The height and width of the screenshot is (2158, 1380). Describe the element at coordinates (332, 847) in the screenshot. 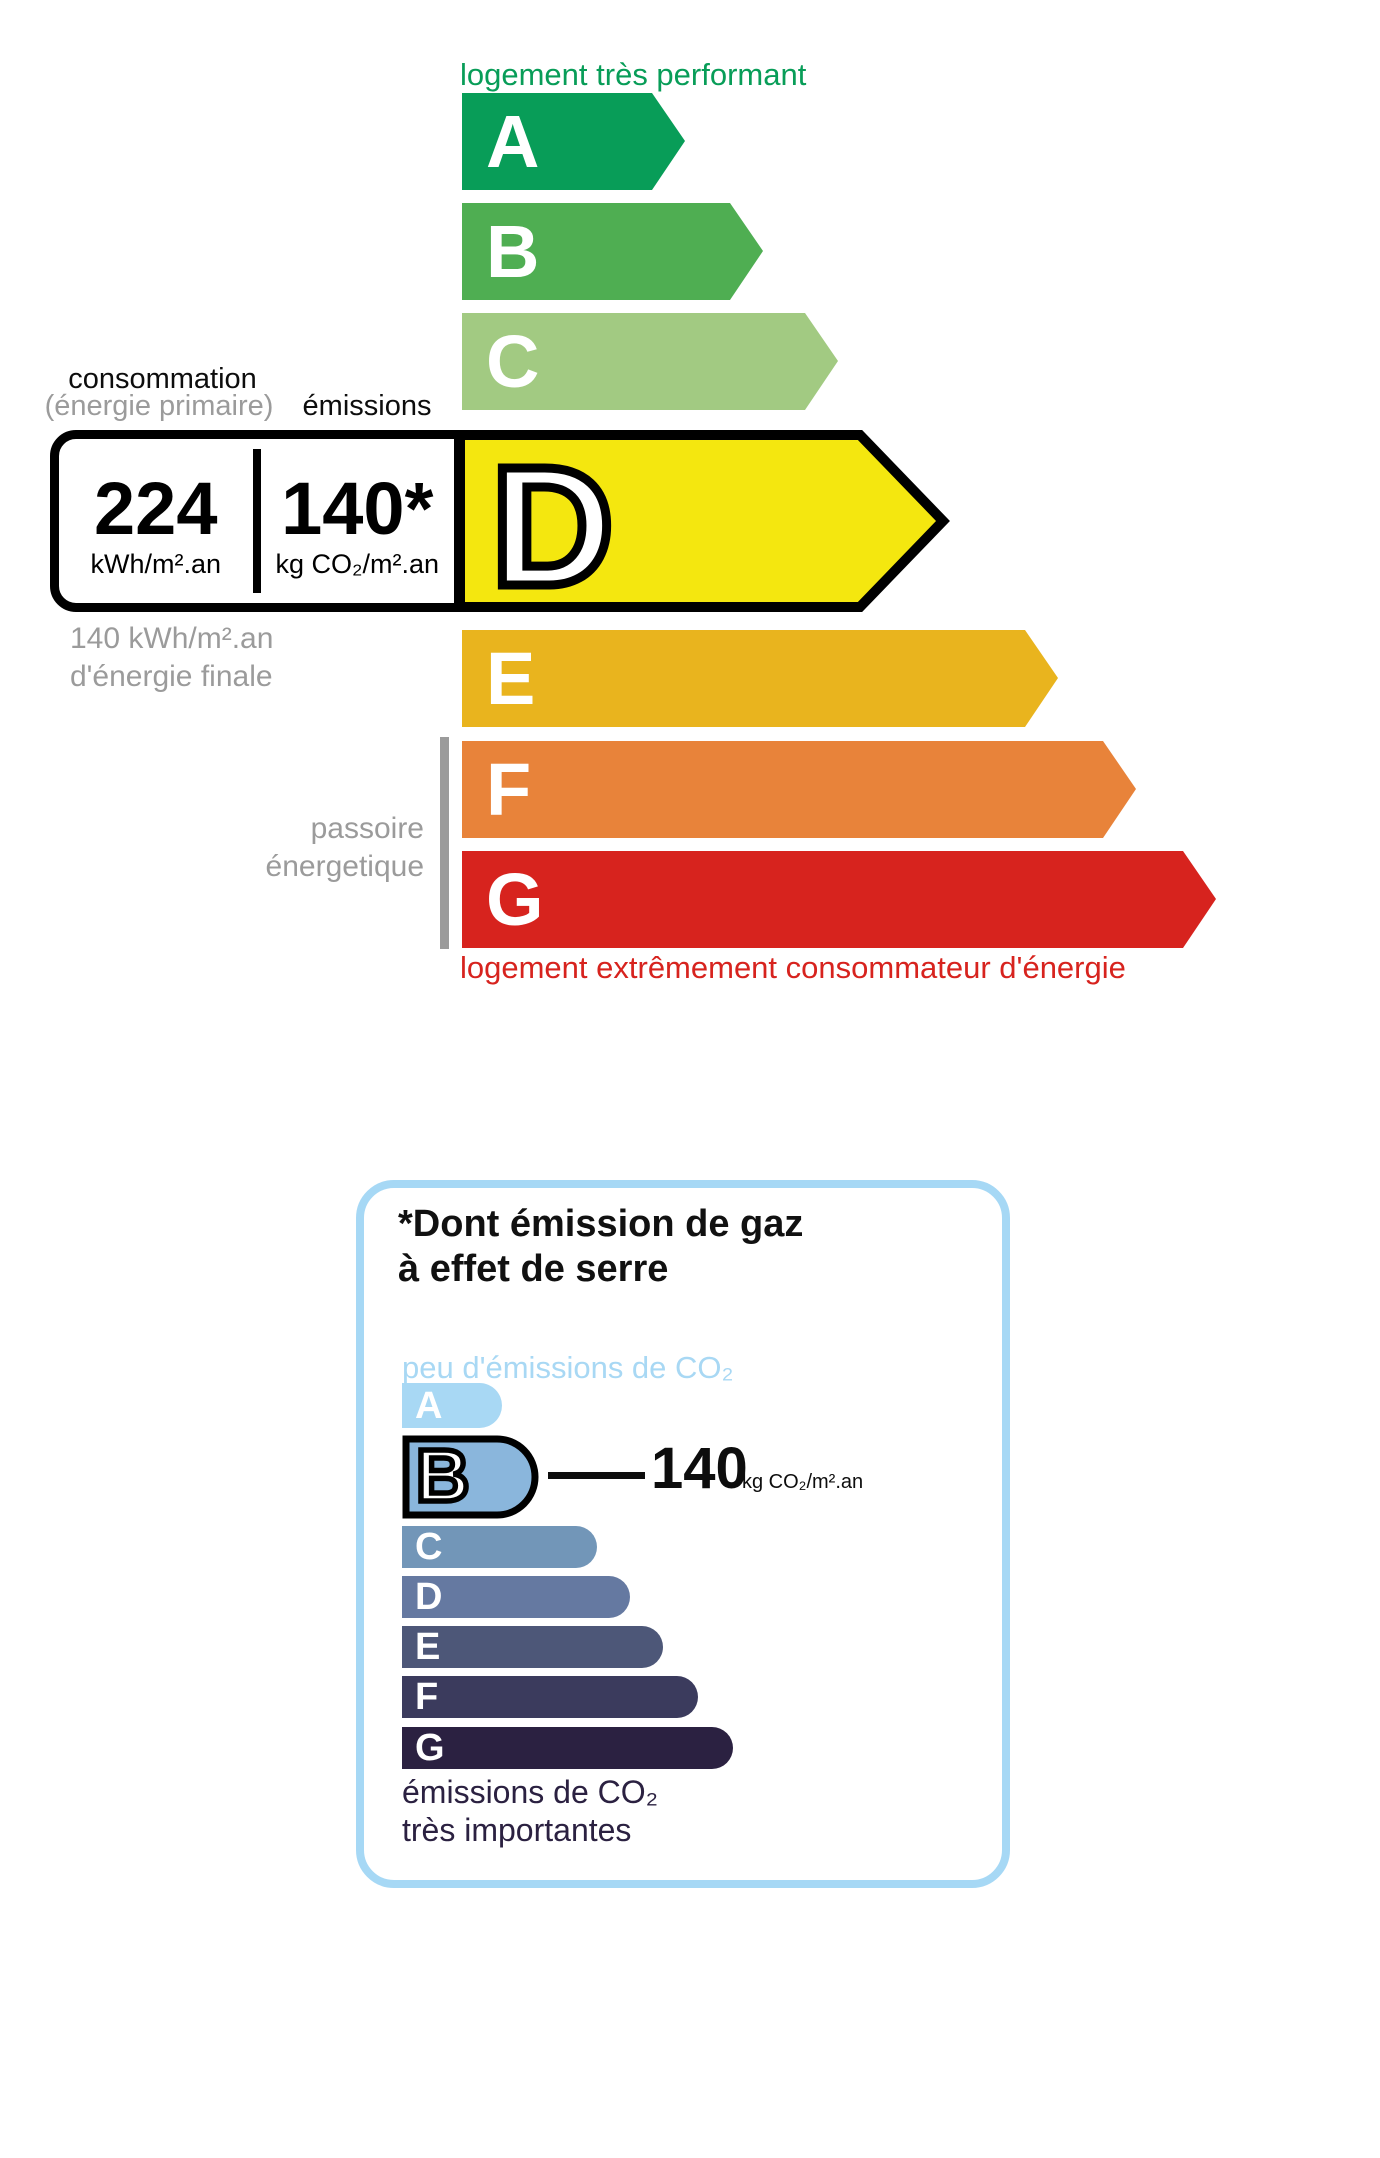

I see `passoire-label: passoire énergetique` at that location.